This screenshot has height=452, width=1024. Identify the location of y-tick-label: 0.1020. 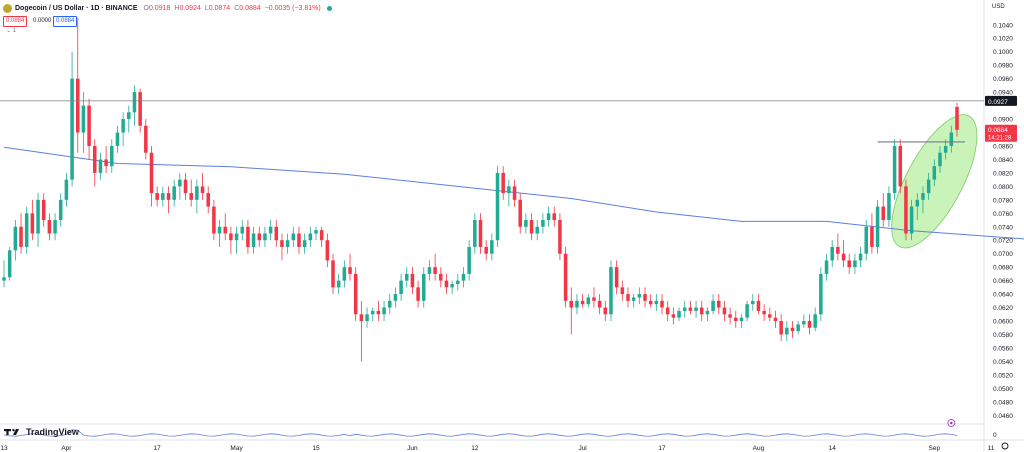
(1003, 39).